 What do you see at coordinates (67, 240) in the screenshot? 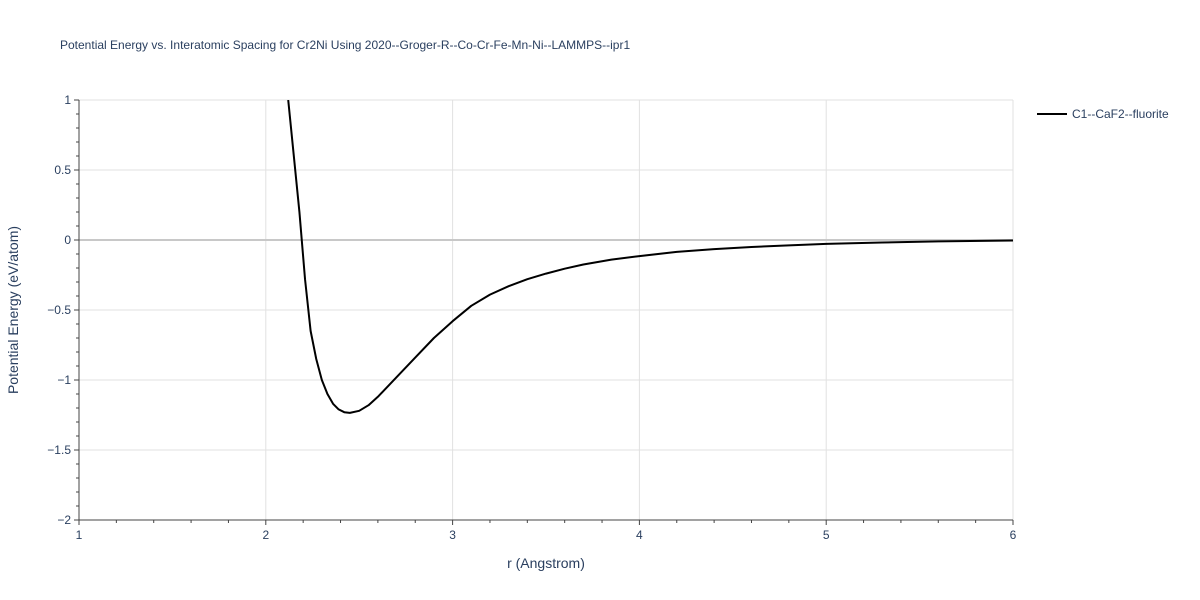
I see `y-tick-label: 0` at bounding box center [67, 240].